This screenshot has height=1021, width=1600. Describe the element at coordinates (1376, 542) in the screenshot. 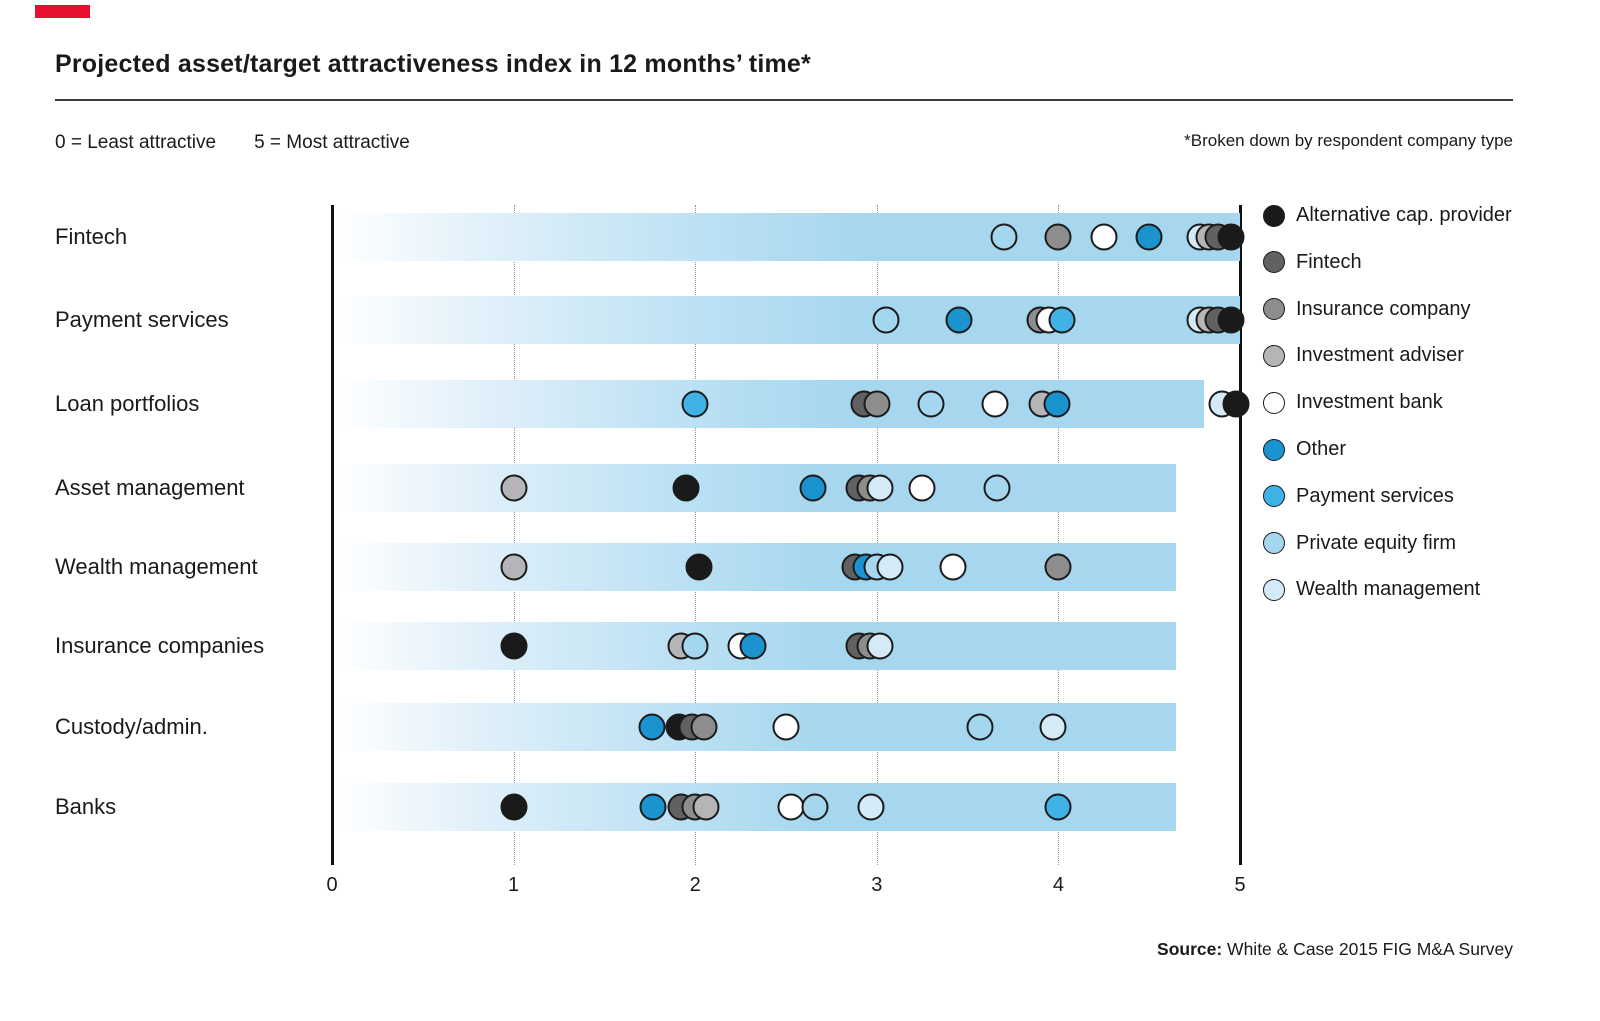

I see `legend-label: Private equity firm` at that location.